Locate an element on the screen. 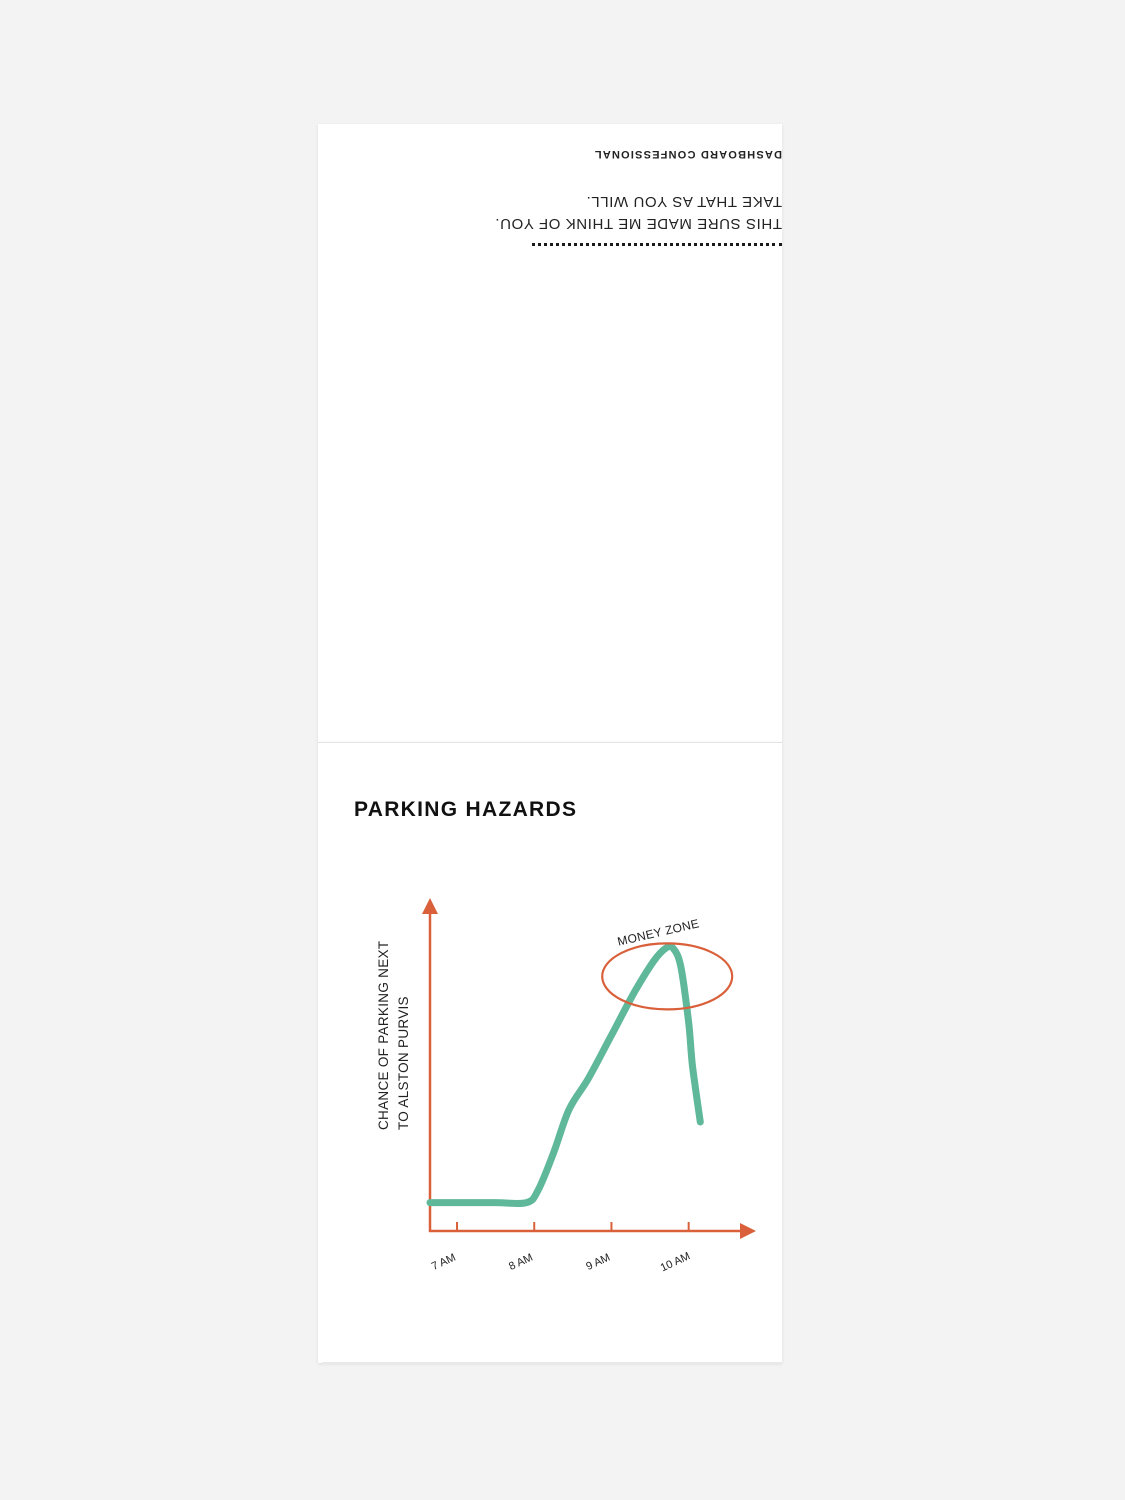 This screenshot has width=1125, height=1500. page-edge is located at coordinates (552, 1363).